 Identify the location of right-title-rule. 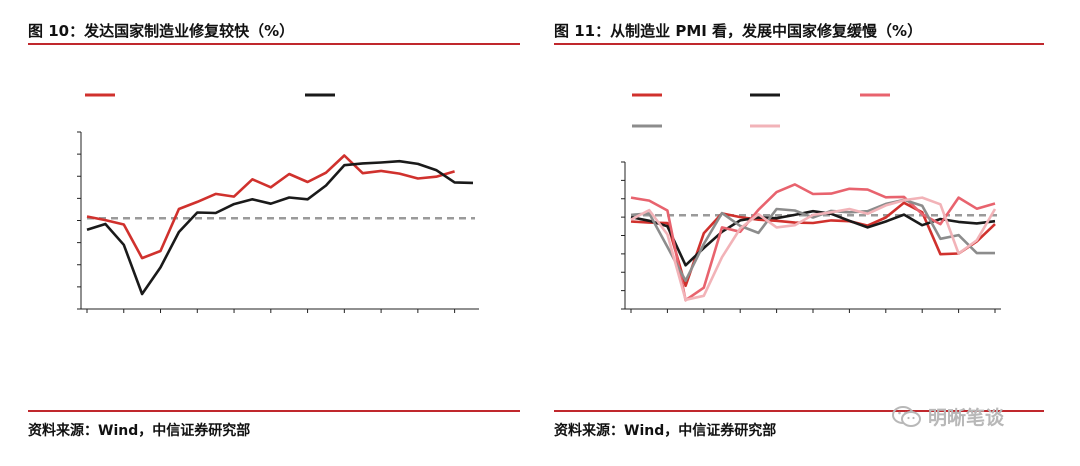
(799, 44).